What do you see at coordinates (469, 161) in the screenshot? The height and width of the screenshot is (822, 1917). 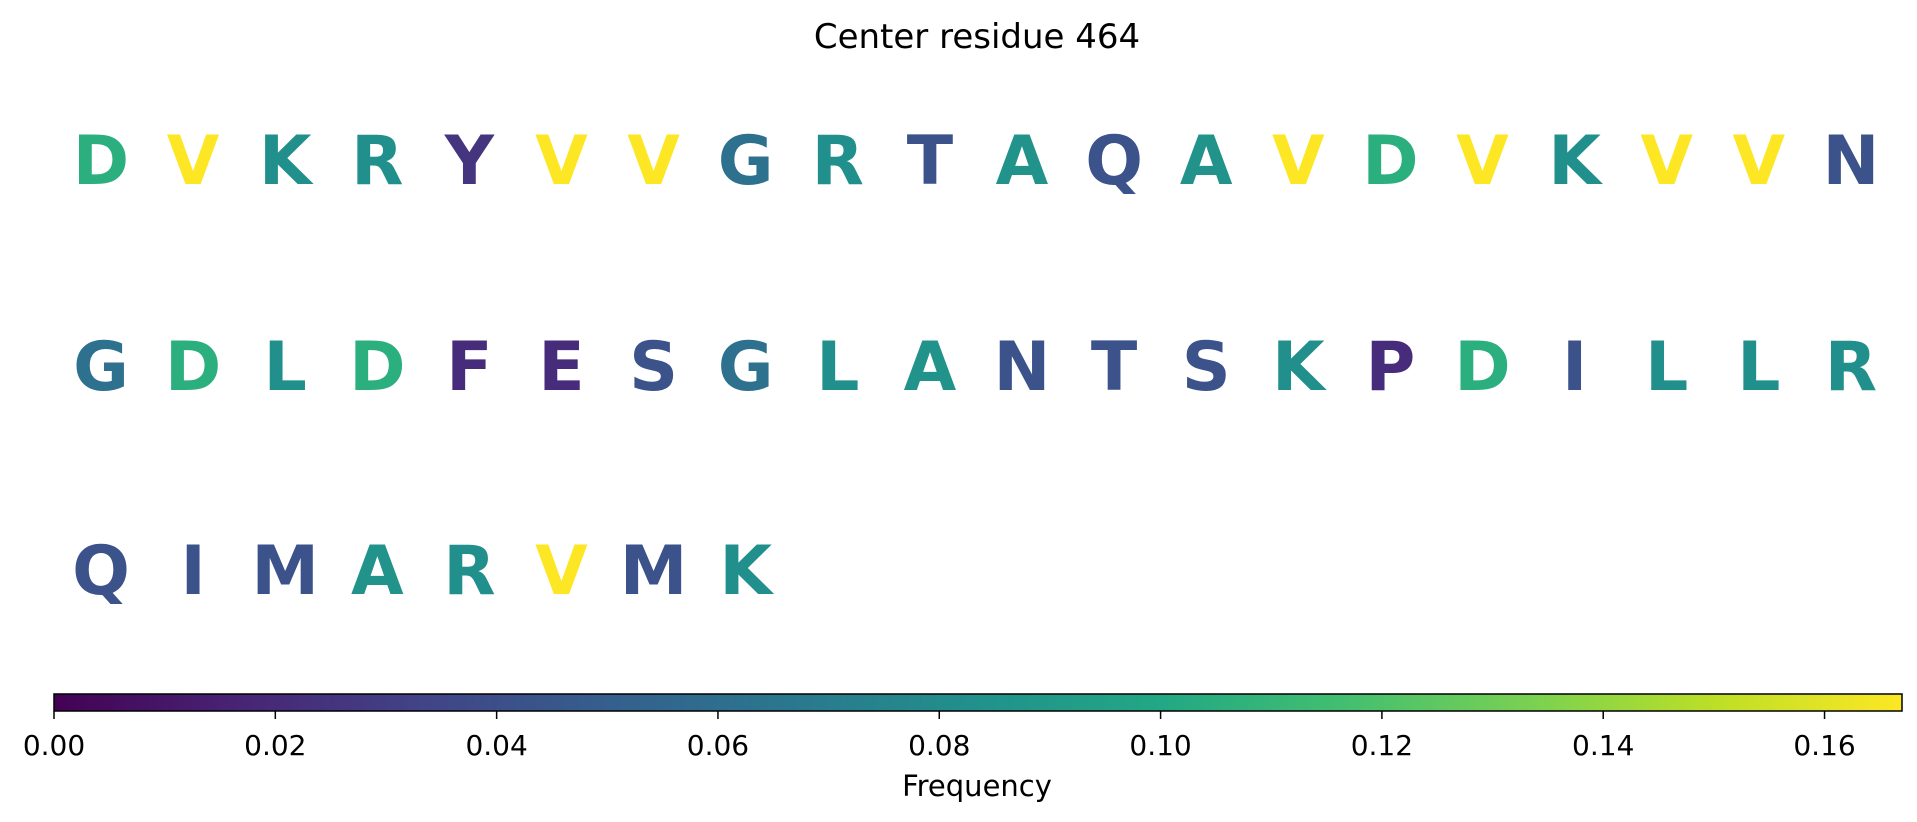 I see `residue-letter: Y` at bounding box center [469, 161].